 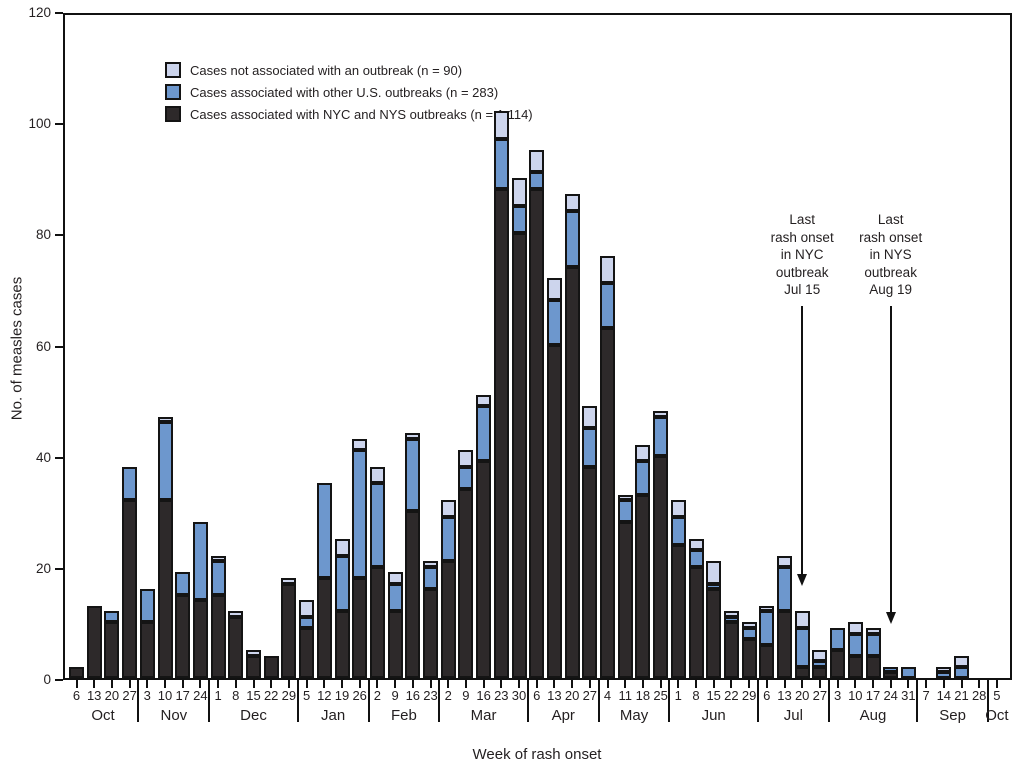 I want to click on week-tick-label: 3, so click(x=837, y=695).